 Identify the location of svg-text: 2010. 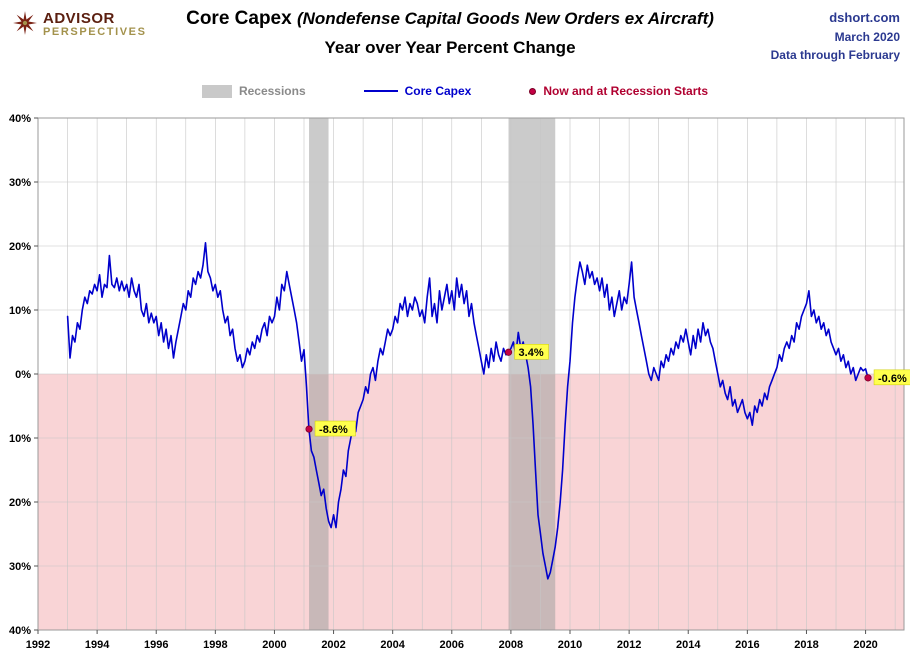
(570, 645).